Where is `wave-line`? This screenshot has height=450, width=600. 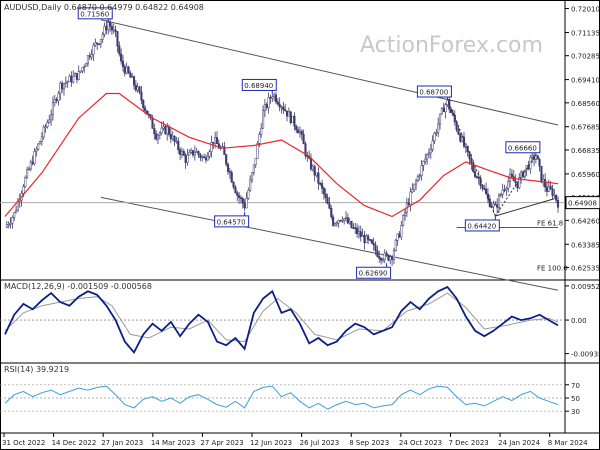 wave-line is located at coordinates (515, 185).